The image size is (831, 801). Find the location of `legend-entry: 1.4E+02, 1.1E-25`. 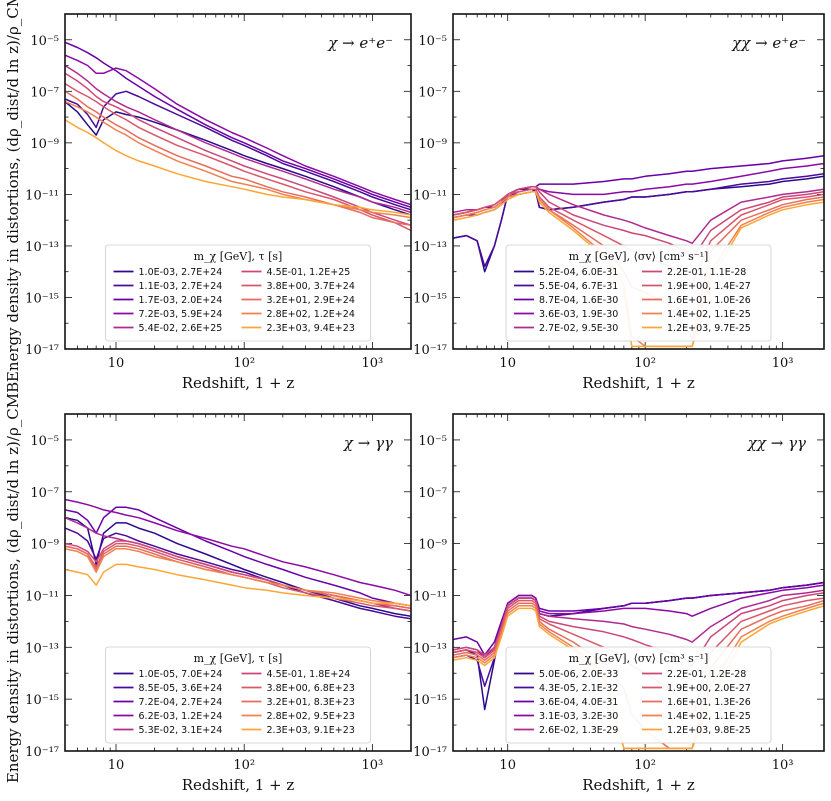

legend-entry: 1.4E+02, 1.1E-25 is located at coordinates (709, 716).